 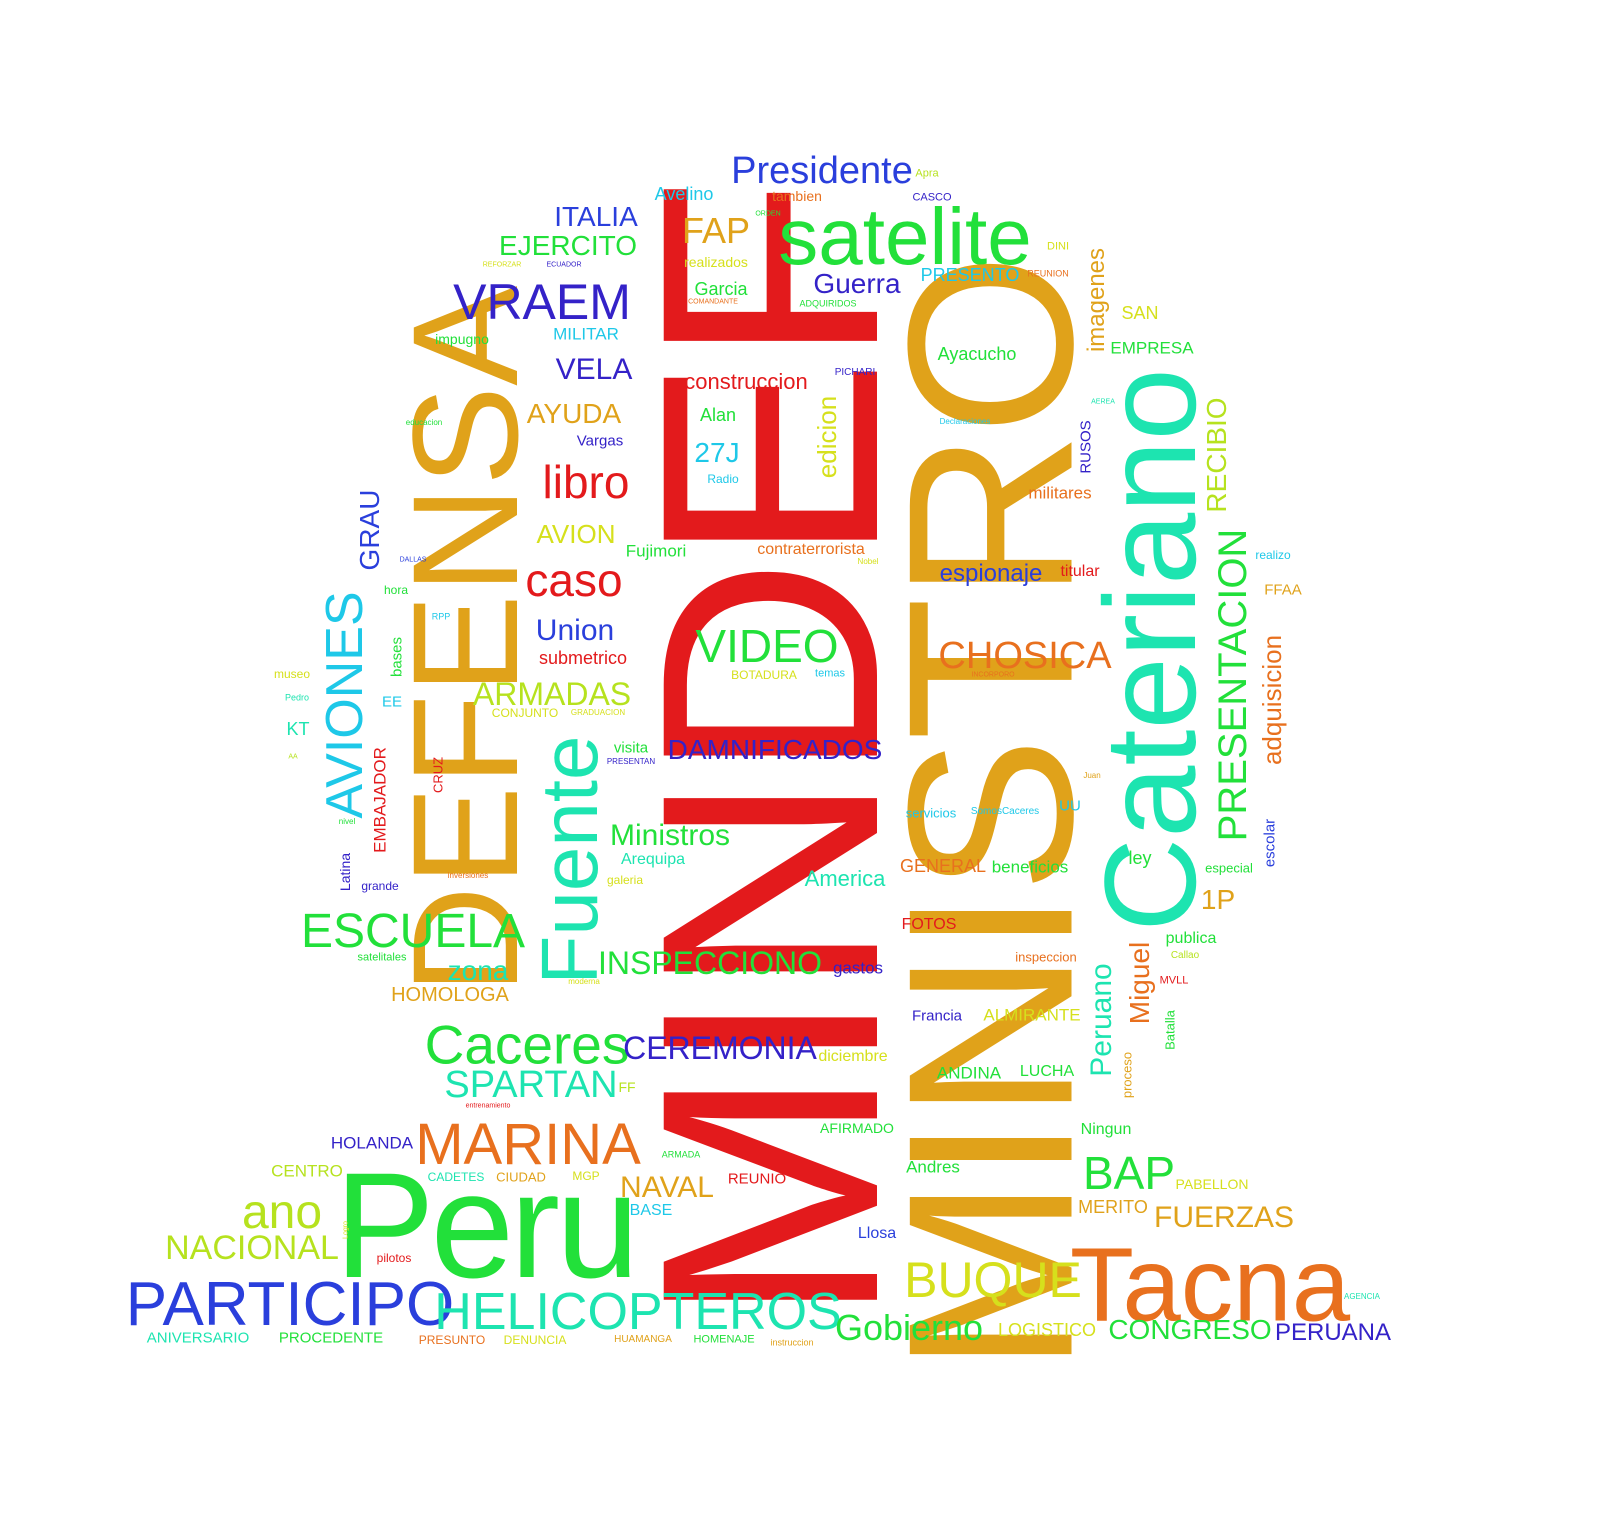 I want to click on word-presidente: Presidente, so click(x=822, y=171).